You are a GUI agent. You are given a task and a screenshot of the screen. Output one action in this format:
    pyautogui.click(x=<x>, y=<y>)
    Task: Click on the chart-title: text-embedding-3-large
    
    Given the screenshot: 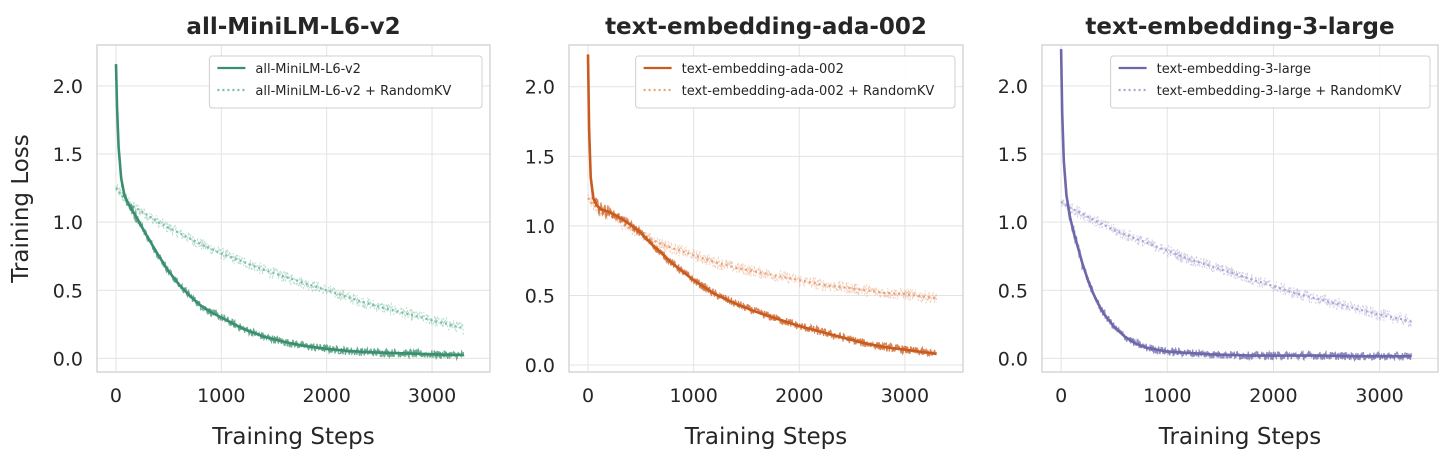 What is the action you would take?
    pyautogui.click(x=1239, y=27)
    